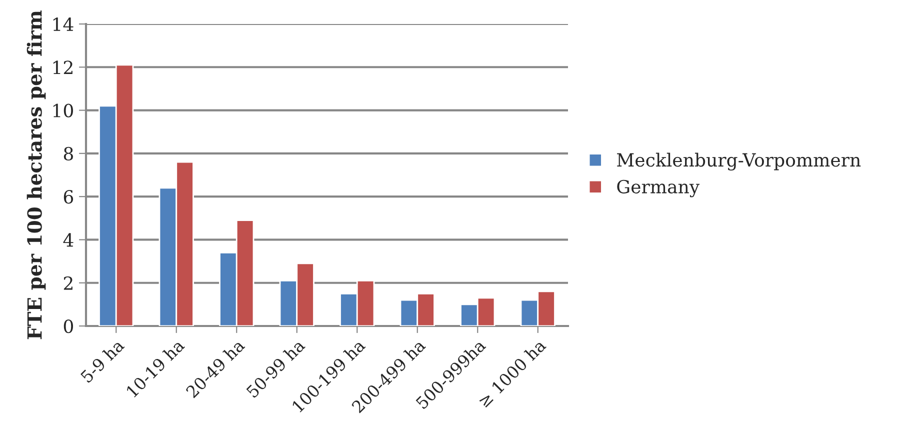 This screenshot has height=439, width=910. Describe the element at coordinates (68, 326) in the screenshot. I see `y-tick-label: 0` at that location.